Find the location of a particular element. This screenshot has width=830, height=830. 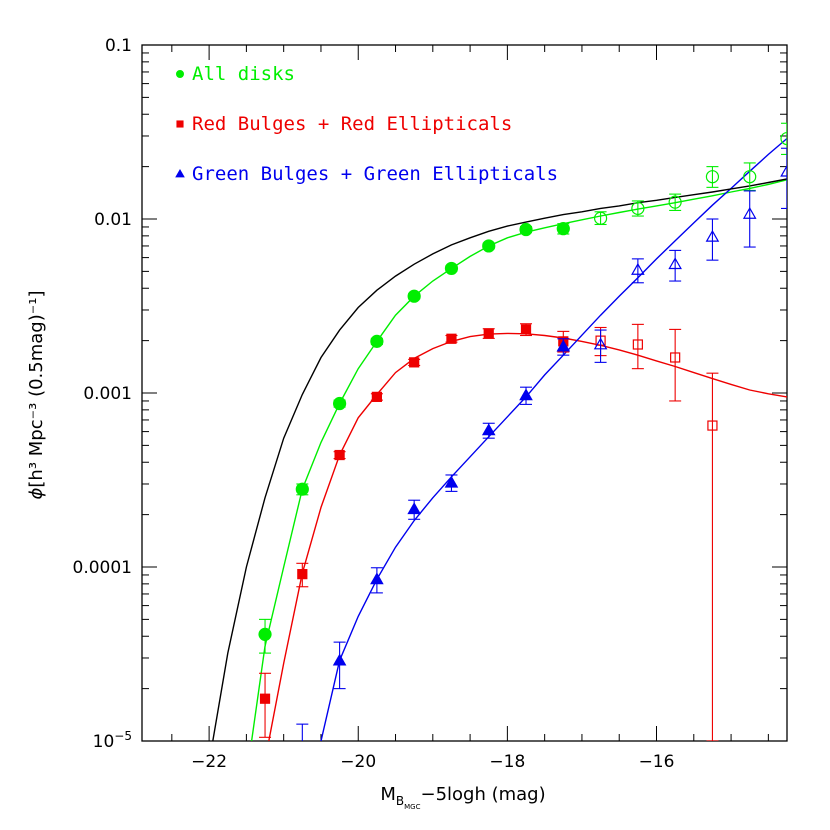

y-tick-label: 0.0001 is located at coordinates (102, 568).